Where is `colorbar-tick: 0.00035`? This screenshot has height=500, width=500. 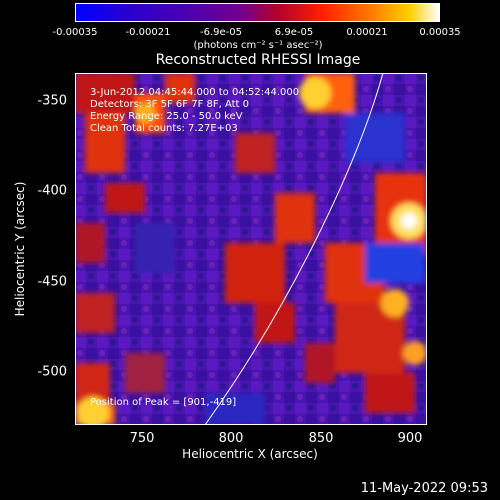
colorbar-tick: 0.00035 is located at coordinates (440, 32).